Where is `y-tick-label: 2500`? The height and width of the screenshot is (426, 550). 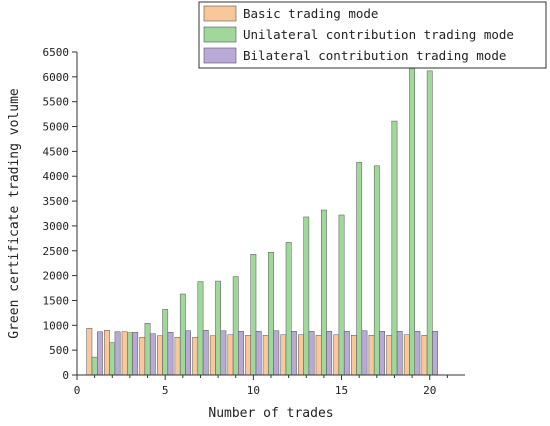 y-tick-label: 2500 is located at coordinates (56, 251).